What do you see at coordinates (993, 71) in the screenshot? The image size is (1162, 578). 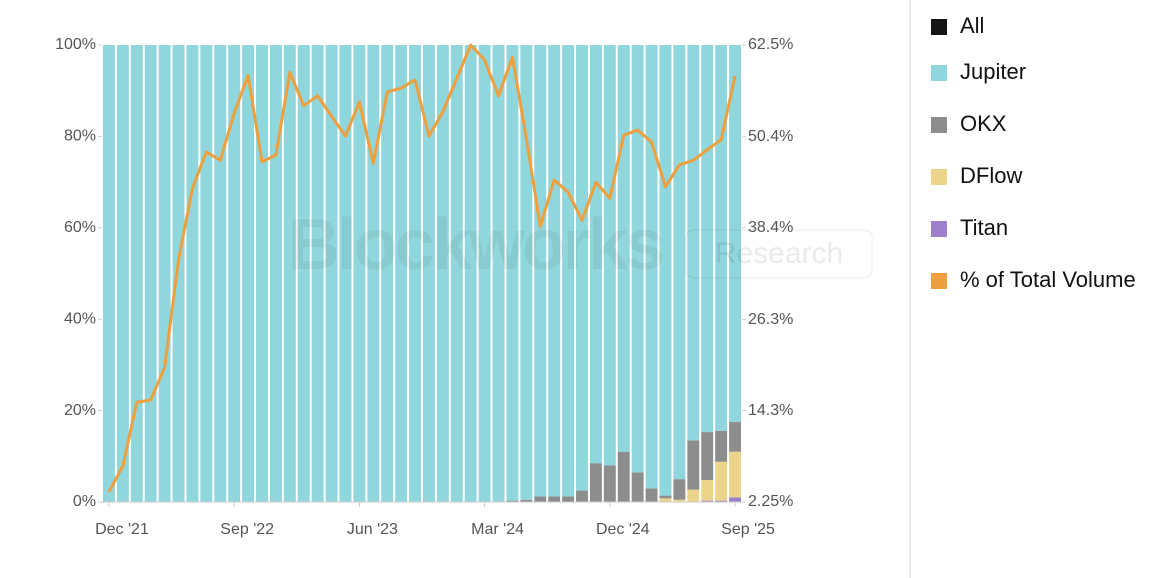 I see `legend-label: Jupiter` at bounding box center [993, 71].